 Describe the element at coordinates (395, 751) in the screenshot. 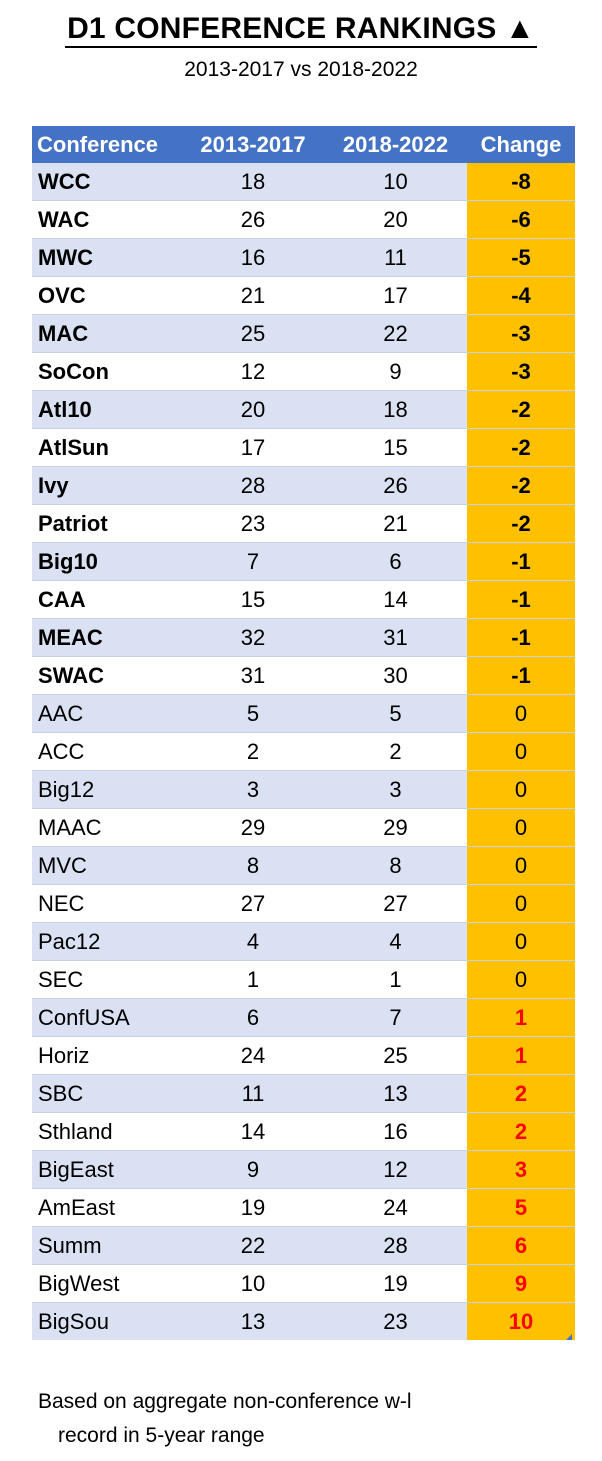

I see `cell-2018-2022: 2` at that location.